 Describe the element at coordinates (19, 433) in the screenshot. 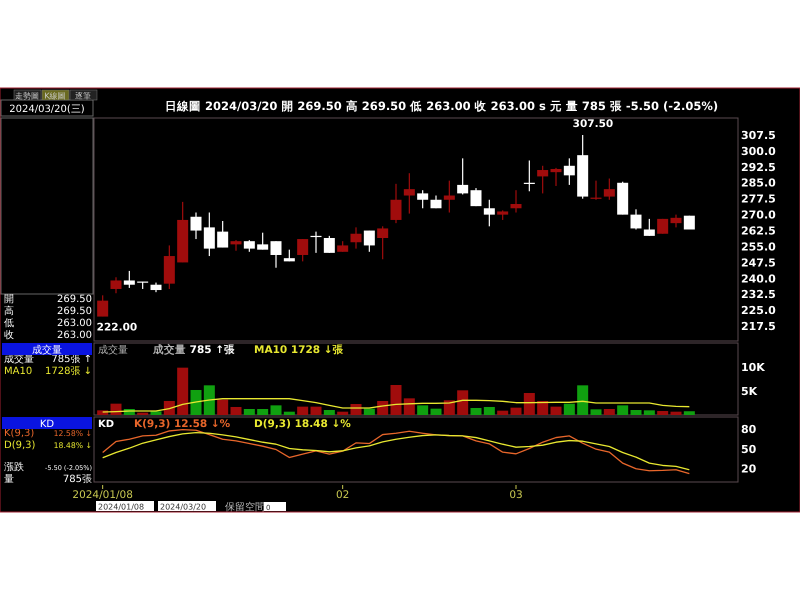

I see `category-label: K(9,3)` at that location.